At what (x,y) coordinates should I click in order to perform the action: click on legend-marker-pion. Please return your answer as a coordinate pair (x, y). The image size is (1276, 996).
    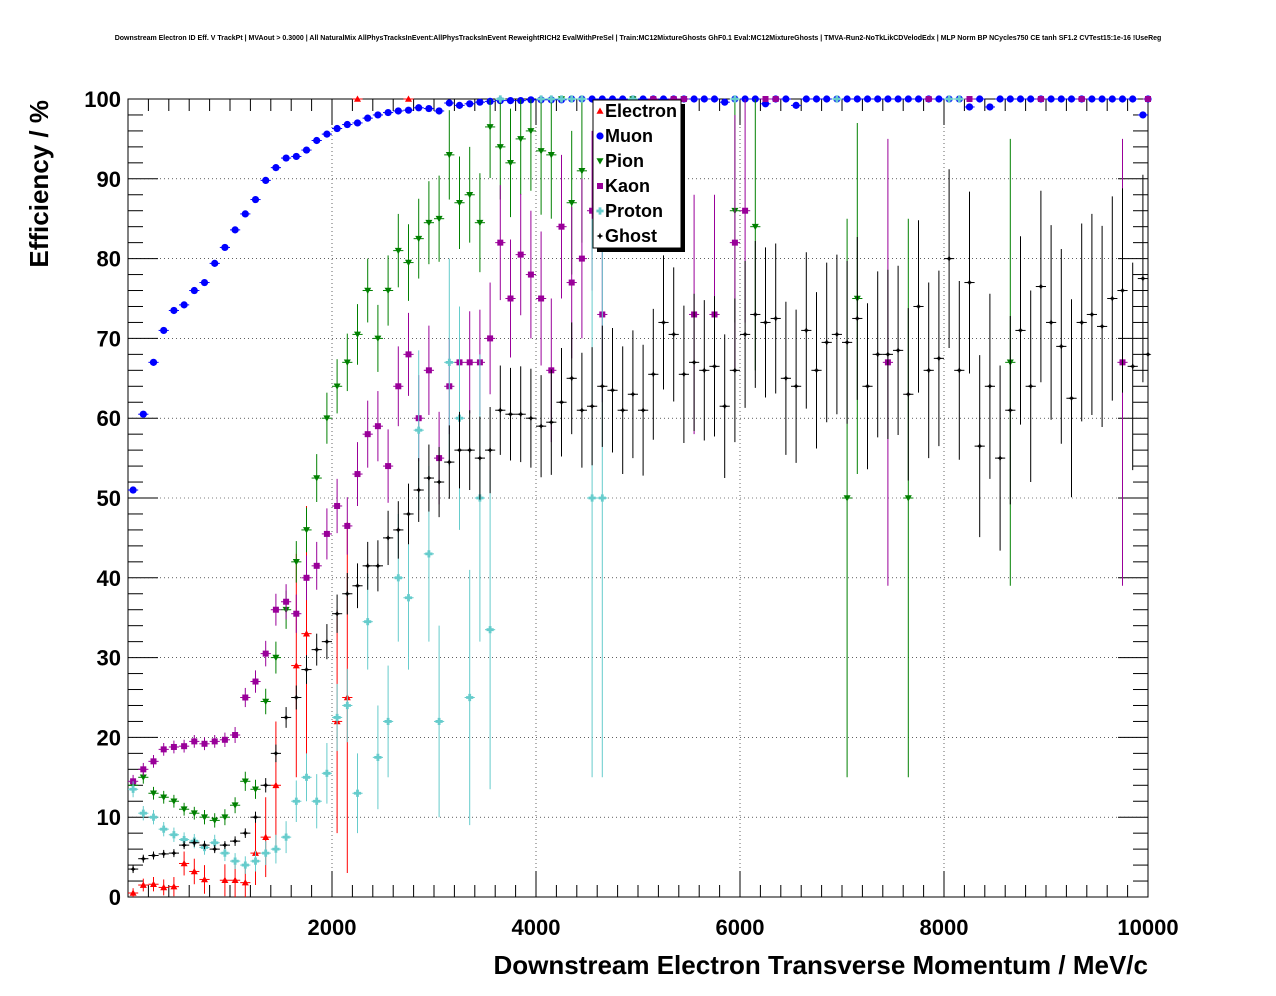
    Looking at the image, I should click on (600, 161).